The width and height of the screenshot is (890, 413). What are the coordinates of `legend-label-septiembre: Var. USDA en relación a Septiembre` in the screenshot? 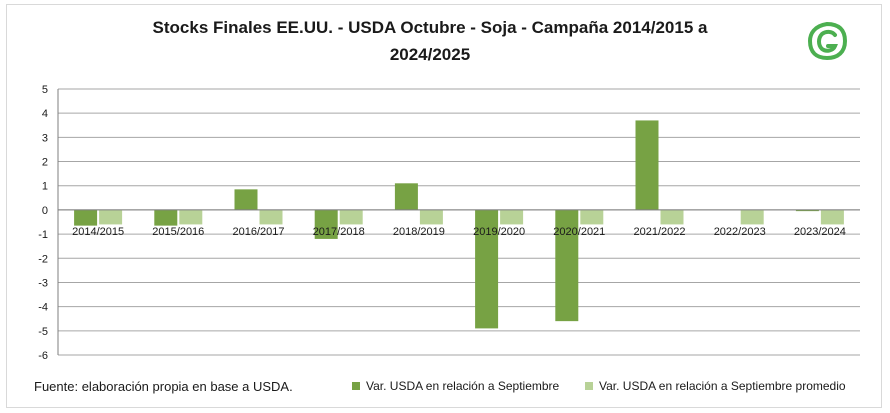 It's located at (463, 386).